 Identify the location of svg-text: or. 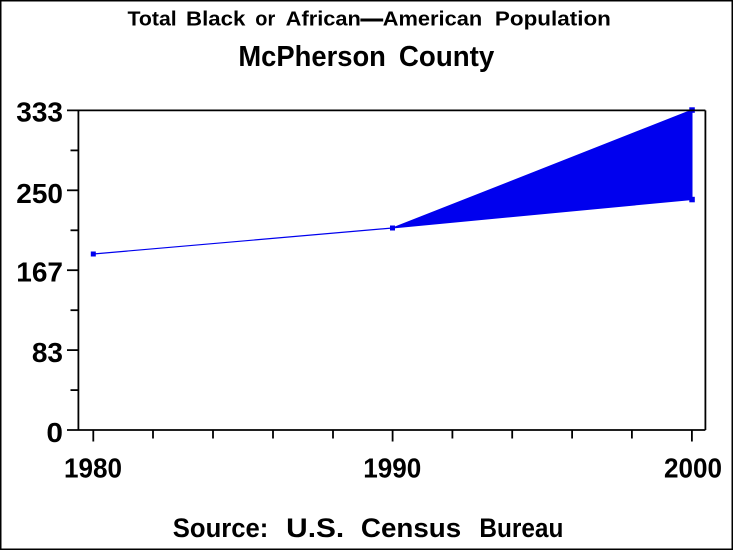
(265, 20).